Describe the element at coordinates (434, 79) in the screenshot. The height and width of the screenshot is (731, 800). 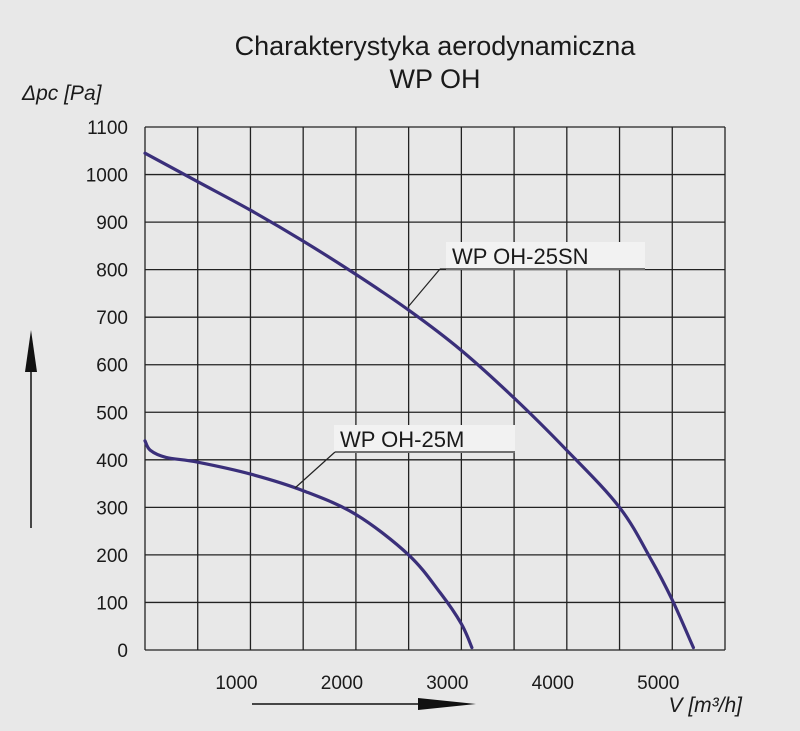
I see `chart-subtitle: WP OH` at that location.